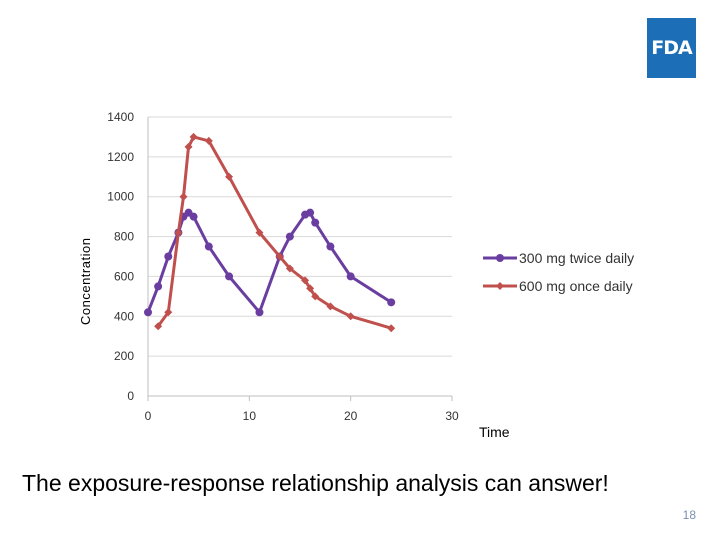 This screenshot has height=540, width=720. What do you see at coordinates (576, 286) in the screenshot?
I see `legend-label-600mg: 600 mg once daily` at bounding box center [576, 286].